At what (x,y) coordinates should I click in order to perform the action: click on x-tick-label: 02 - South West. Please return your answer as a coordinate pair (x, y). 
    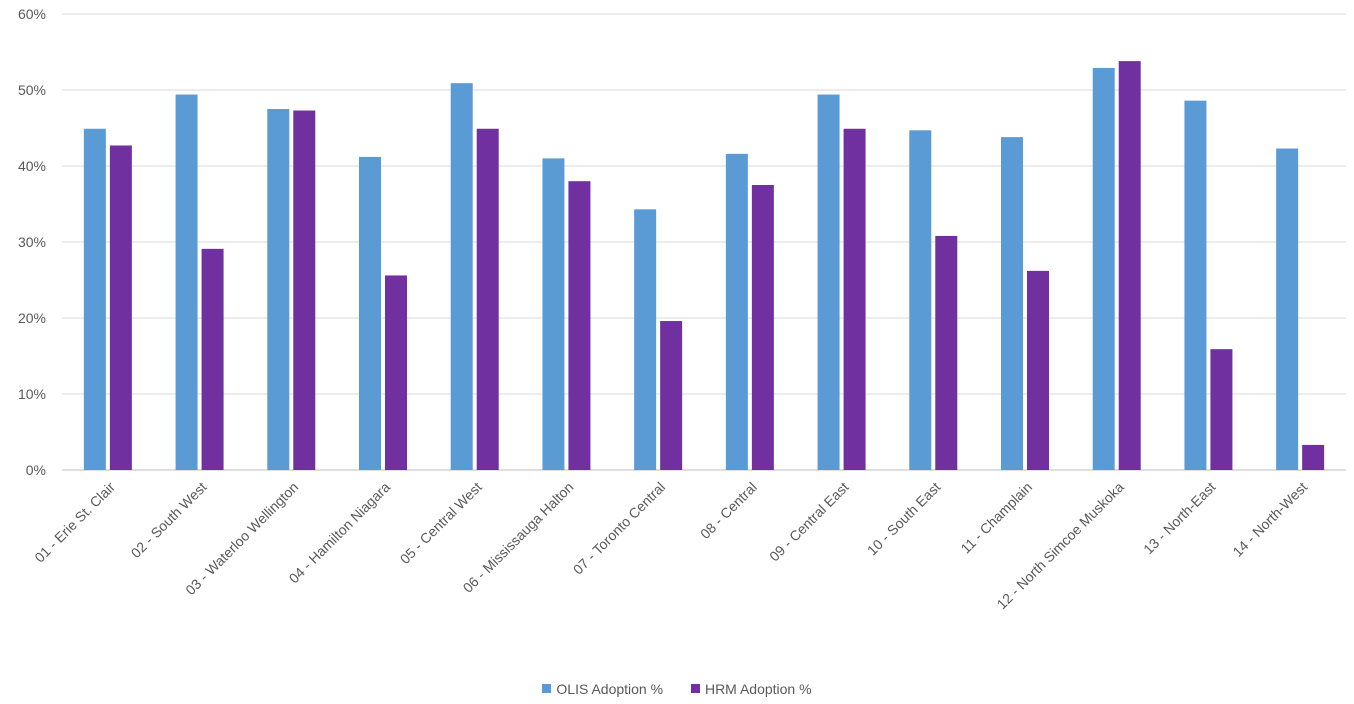
    Looking at the image, I should click on (169, 520).